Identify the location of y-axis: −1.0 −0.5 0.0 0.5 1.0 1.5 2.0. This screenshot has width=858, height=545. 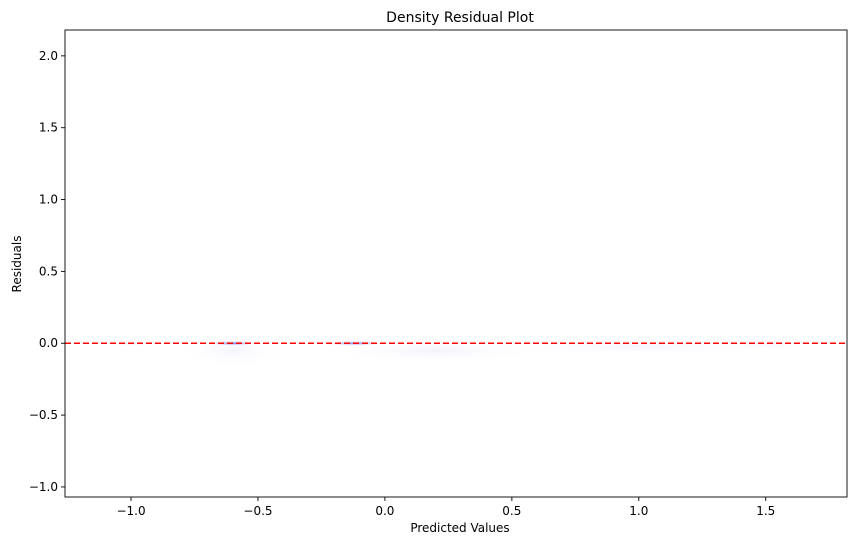
(47, 271).